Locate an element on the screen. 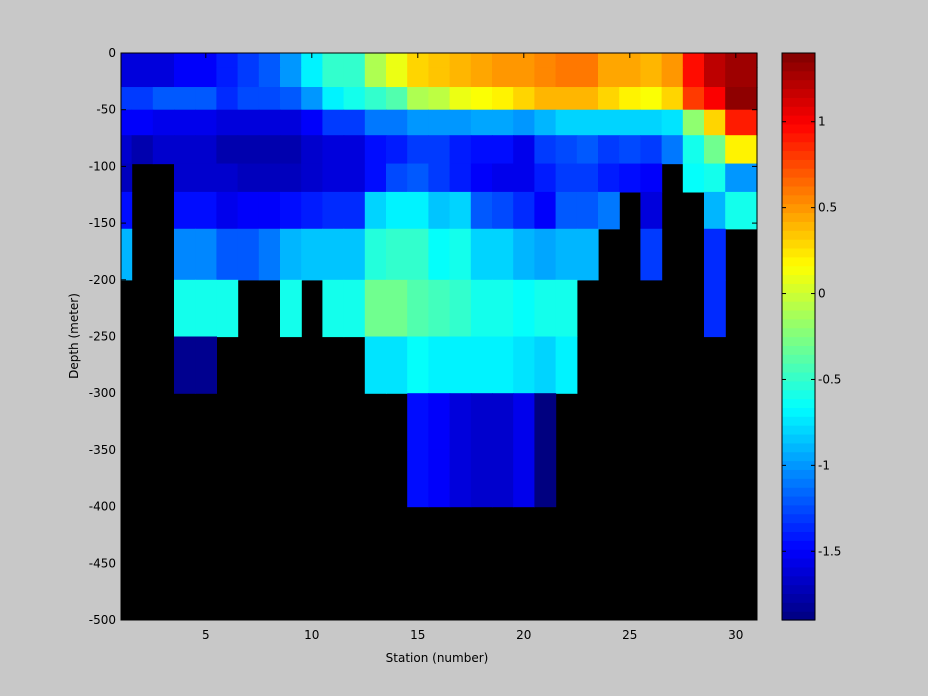 This screenshot has height=696, width=928. colorbar-tick-label: -1 is located at coordinates (824, 465).